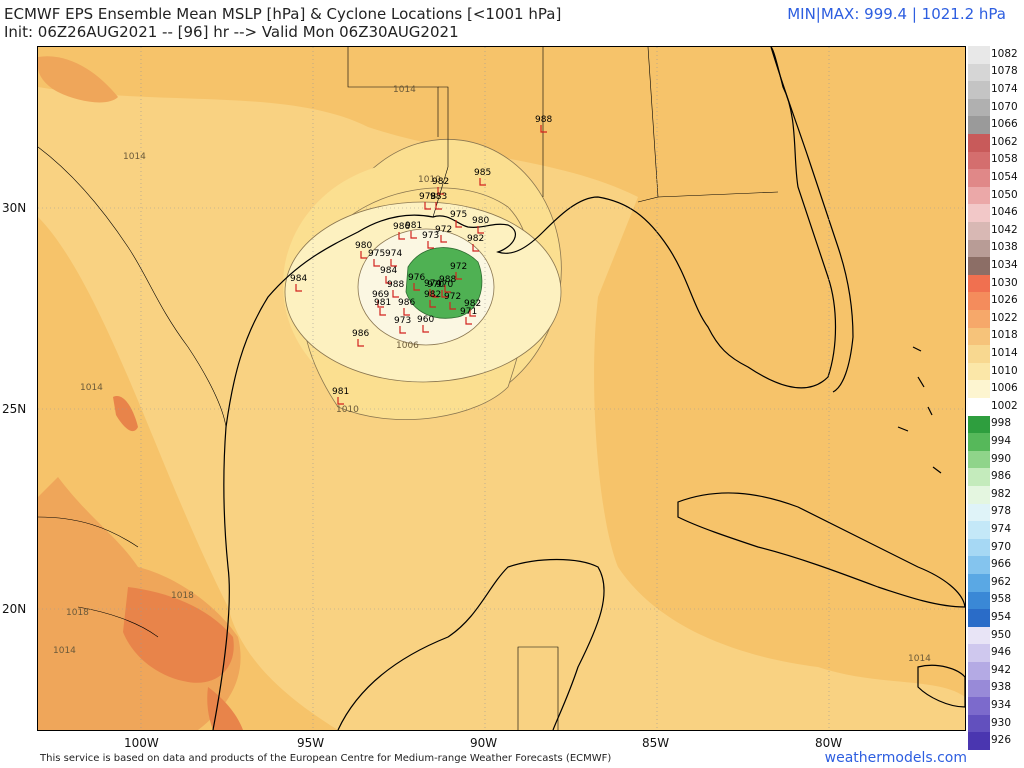 The height and width of the screenshot is (768, 1024). I want to click on svg-text: 978, so click(427, 197).